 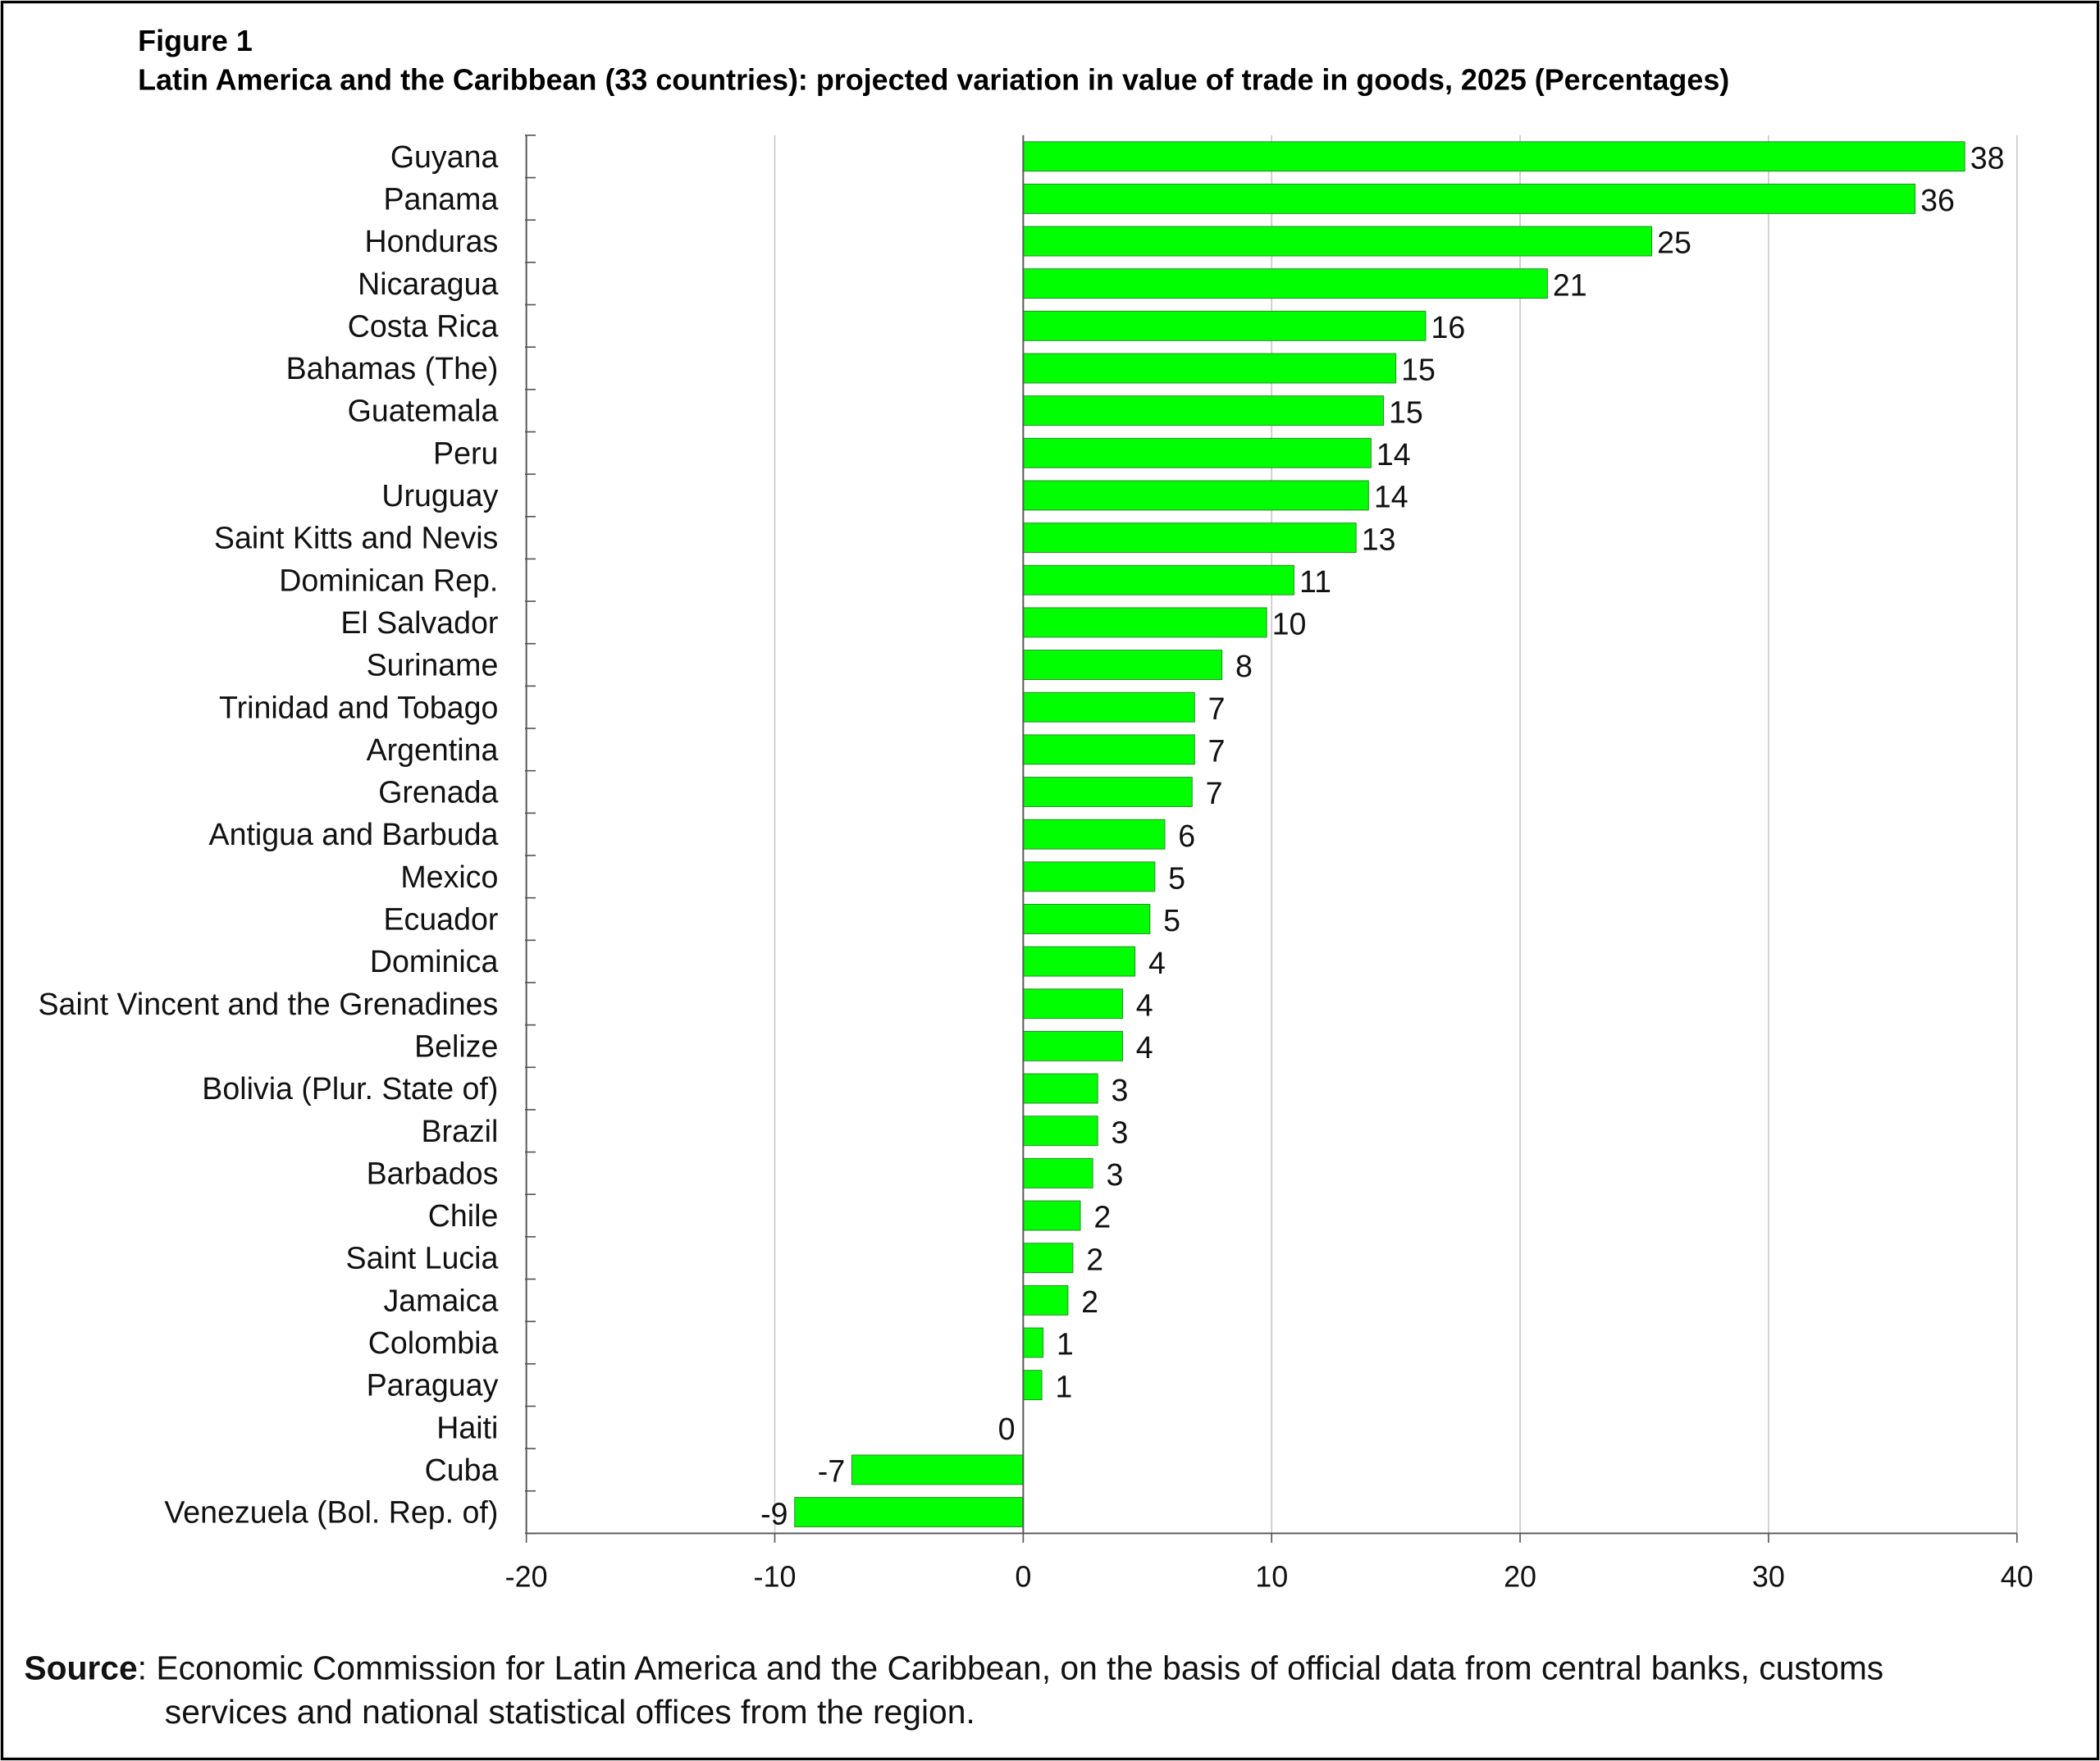 What do you see at coordinates (354, 834) in the screenshot?
I see `category-label: Antigua and Barbuda` at bounding box center [354, 834].